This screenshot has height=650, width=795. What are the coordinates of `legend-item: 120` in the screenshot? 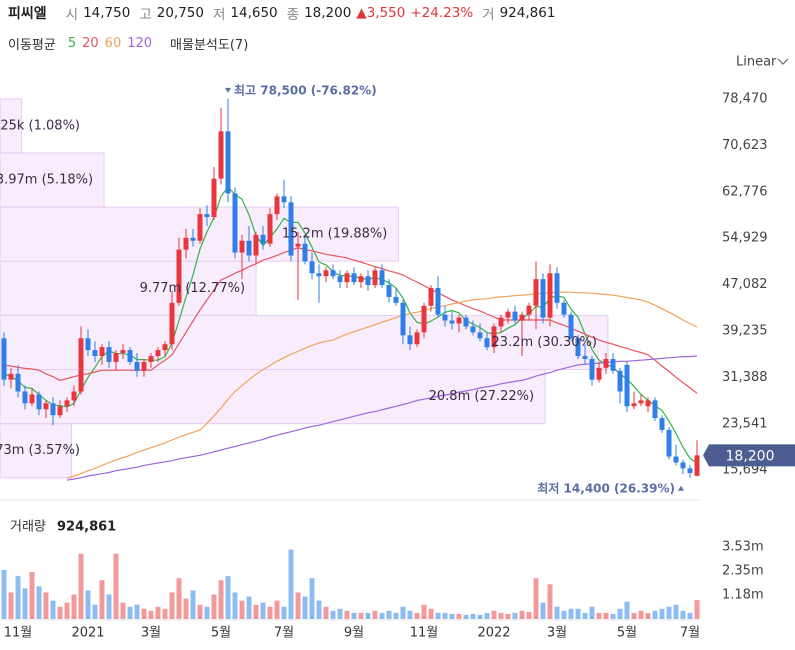 It's located at (140, 43).